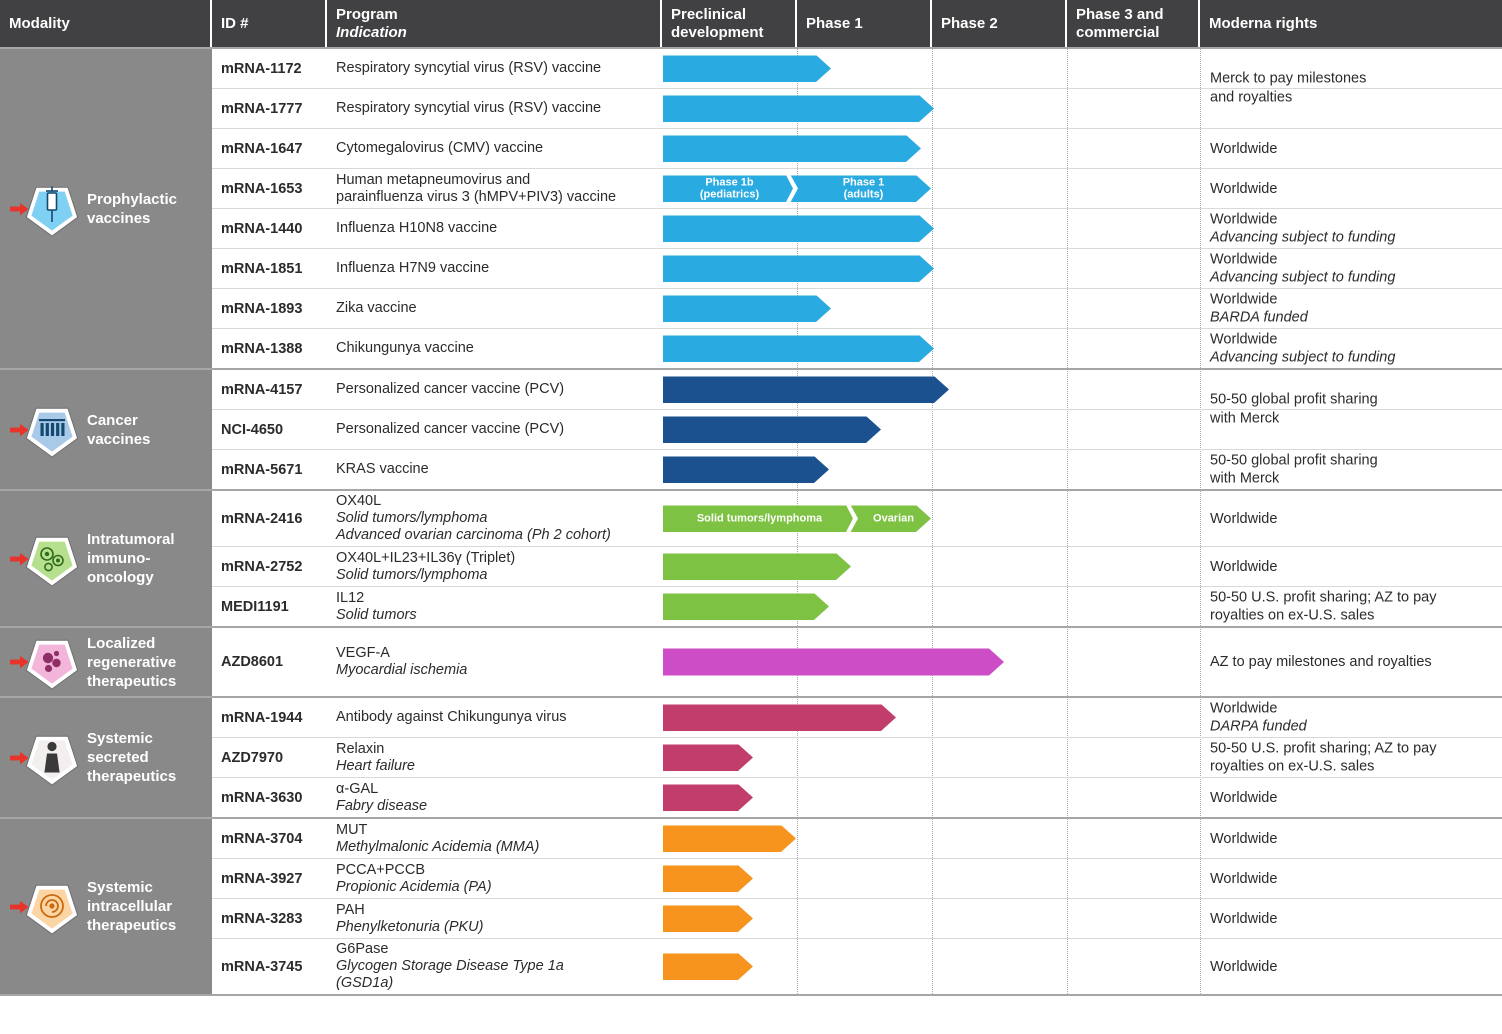 The height and width of the screenshot is (1034, 1502). What do you see at coordinates (864, 23) in the screenshot?
I see `col-header-phase1: Phase 1` at bounding box center [864, 23].